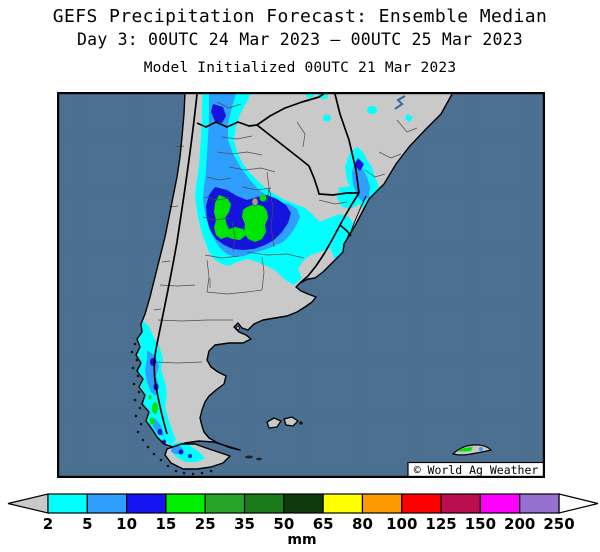 The width and height of the screenshot is (600, 552). I want to click on attribution-box: © World Ag Weather, so click(476, 470).